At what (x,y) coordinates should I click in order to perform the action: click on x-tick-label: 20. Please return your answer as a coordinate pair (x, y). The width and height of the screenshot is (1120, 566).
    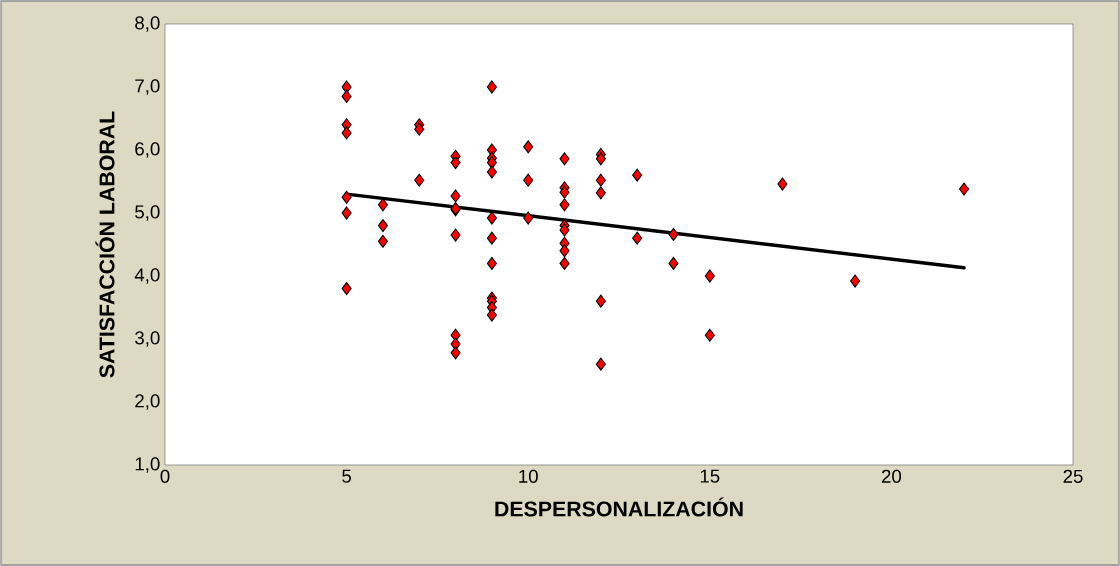
    Looking at the image, I should click on (891, 476).